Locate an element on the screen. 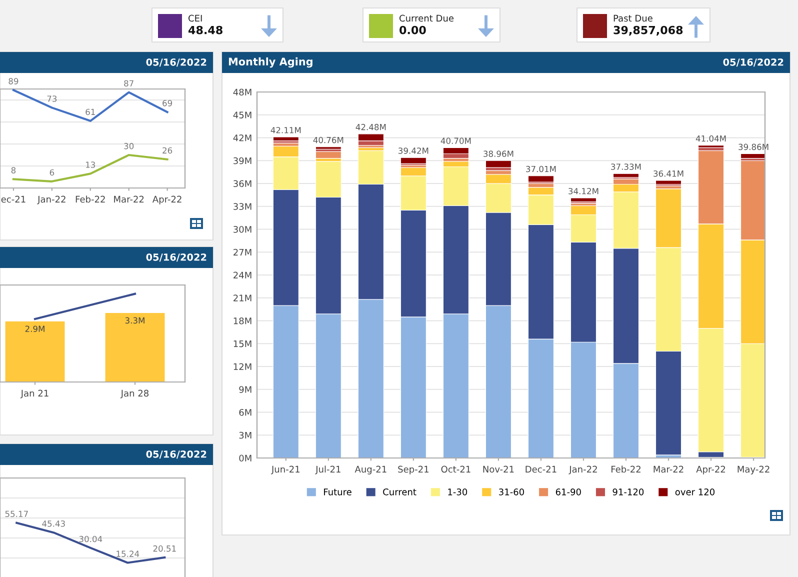 The image size is (798, 577). x-tick-label: Dec-21 is located at coordinates (541, 469).